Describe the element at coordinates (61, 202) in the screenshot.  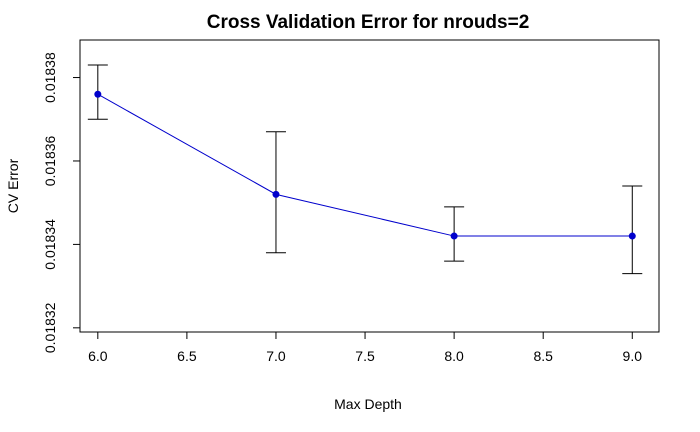
I see `y-axis: 0.01832 0.01834 0.01836 0.01838` at that location.